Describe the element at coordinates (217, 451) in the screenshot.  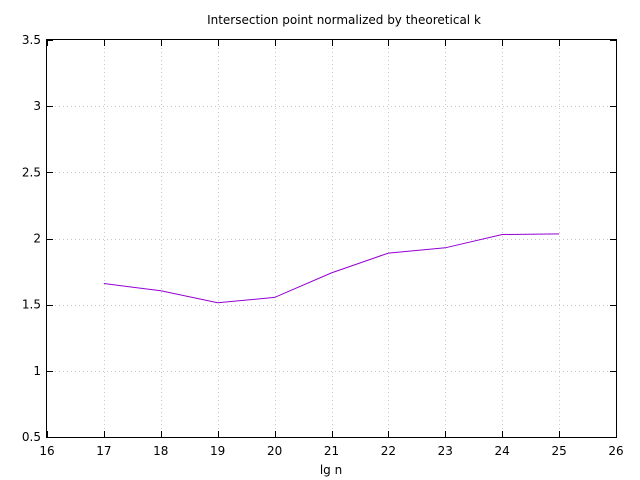
I see `x-tick-label: 19` at that location.